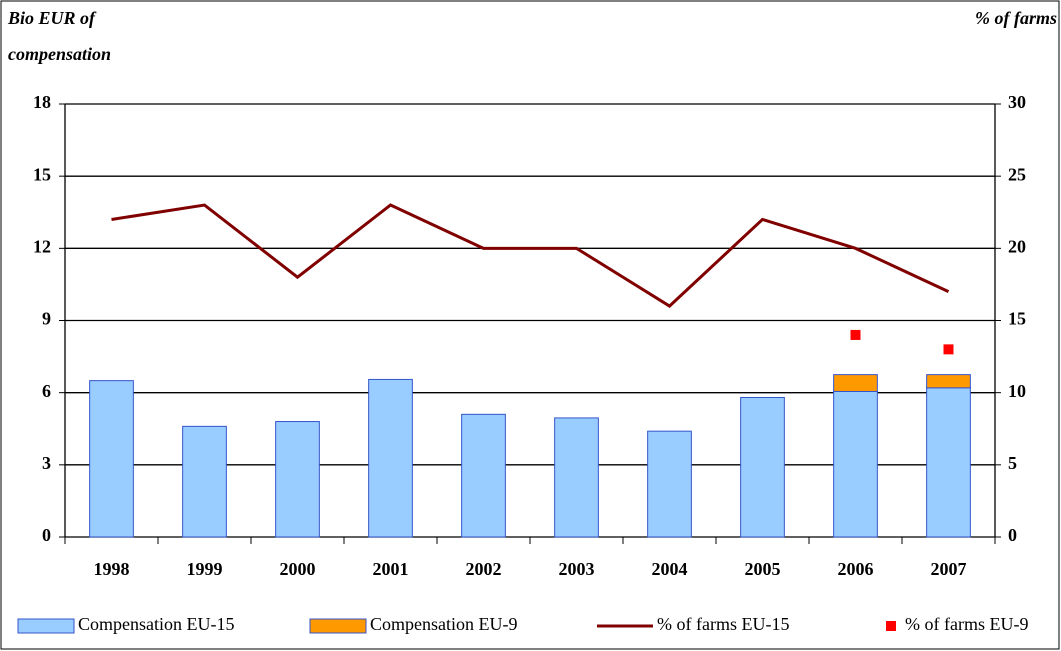 This screenshot has height=651, width=1061. Describe the element at coordinates (52, 18) in the screenshot. I see `y-axis-label: Bio EUR of` at that location.